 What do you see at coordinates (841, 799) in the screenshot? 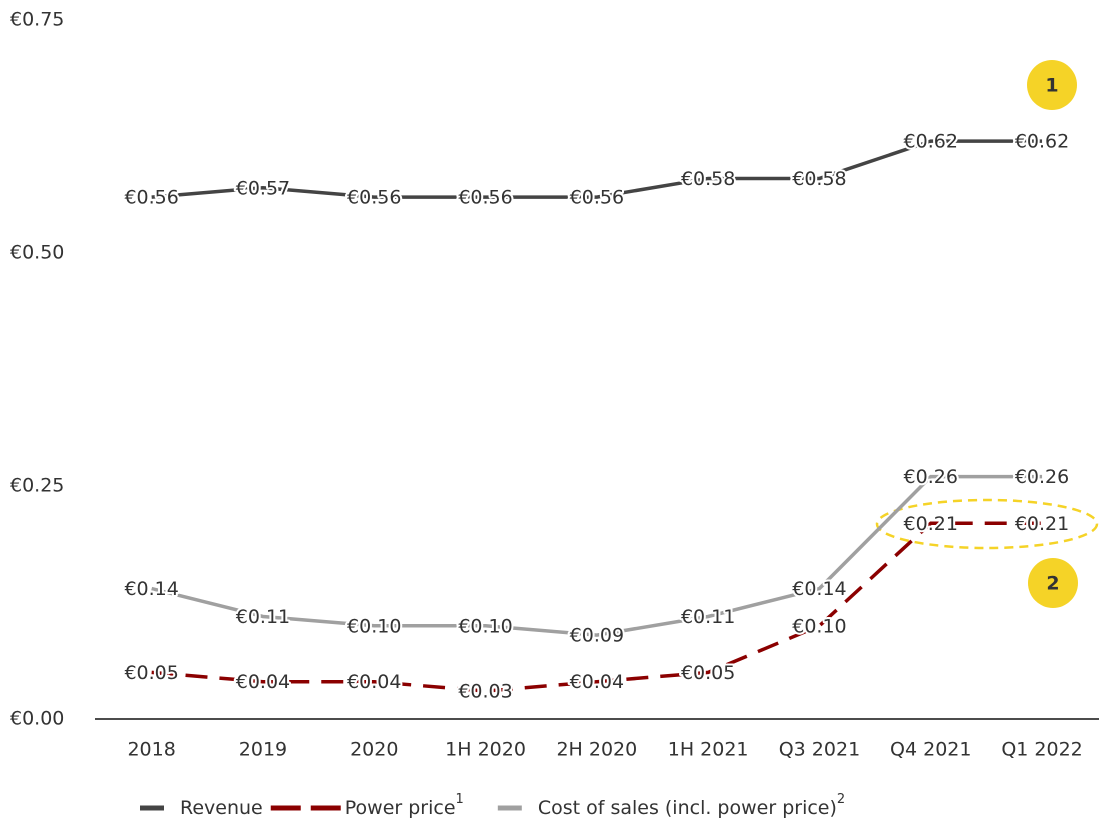
I see `legend-superscript: 2` at bounding box center [841, 799].